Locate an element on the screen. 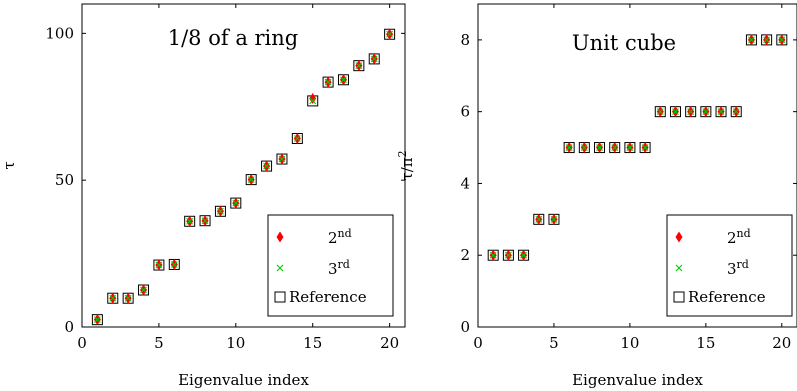 The height and width of the screenshot is (391, 797). y-tick-label: 2 is located at coordinates (465, 255).